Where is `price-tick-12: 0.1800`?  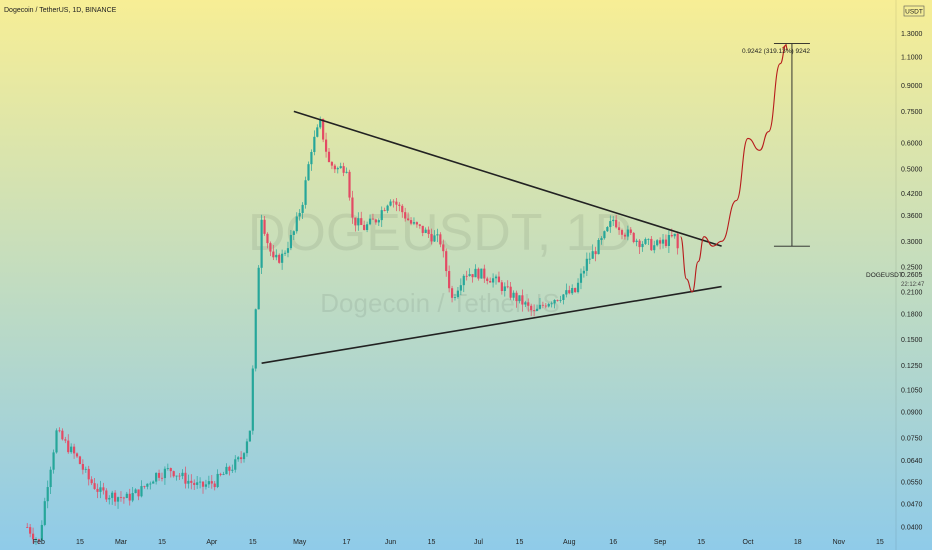 price-tick-12: 0.1800 is located at coordinates (912, 314).